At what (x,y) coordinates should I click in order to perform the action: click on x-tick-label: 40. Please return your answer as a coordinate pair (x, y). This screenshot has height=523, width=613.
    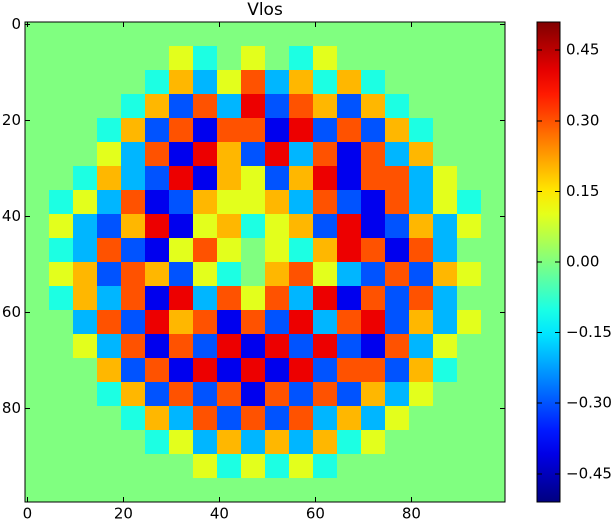
    Looking at the image, I should click on (219, 512).